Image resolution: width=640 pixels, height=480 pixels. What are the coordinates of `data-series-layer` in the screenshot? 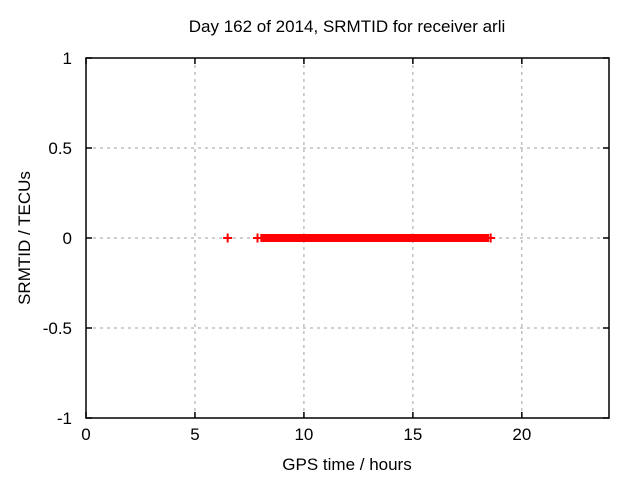 It's located at (359, 238).